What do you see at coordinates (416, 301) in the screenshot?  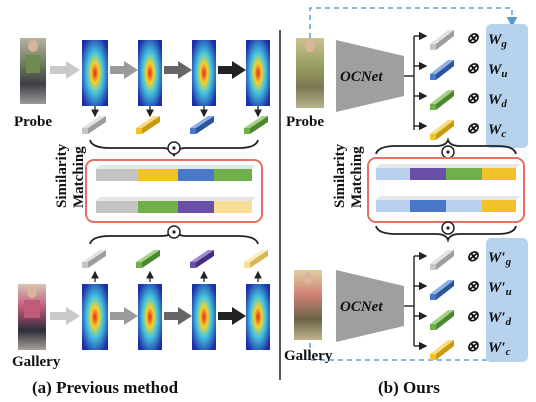 I see `gallery-branch-lines` at bounding box center [416, 301].